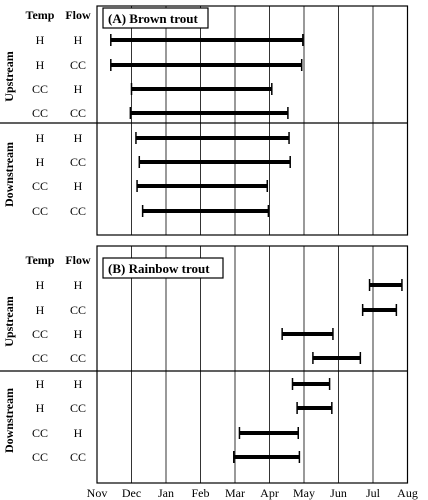 The image size is (428, 500). Describe the element at coordinates (304, 493) in the screenshot. I see `x-tick-label: May` at that location.